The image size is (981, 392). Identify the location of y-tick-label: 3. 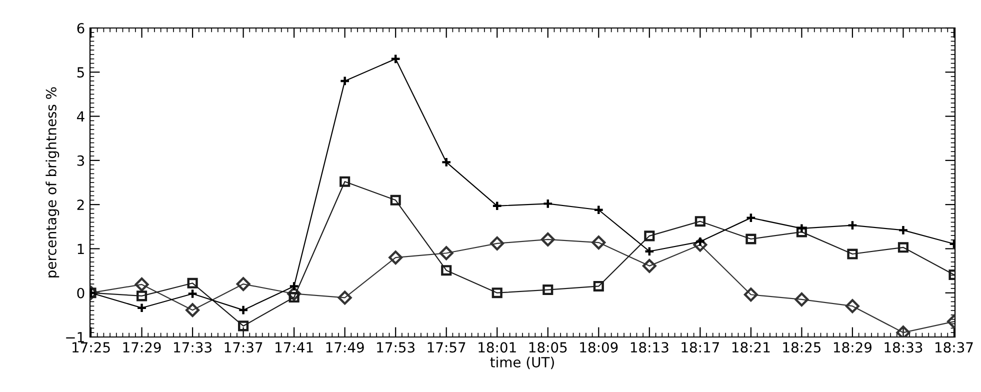
(80, 160).